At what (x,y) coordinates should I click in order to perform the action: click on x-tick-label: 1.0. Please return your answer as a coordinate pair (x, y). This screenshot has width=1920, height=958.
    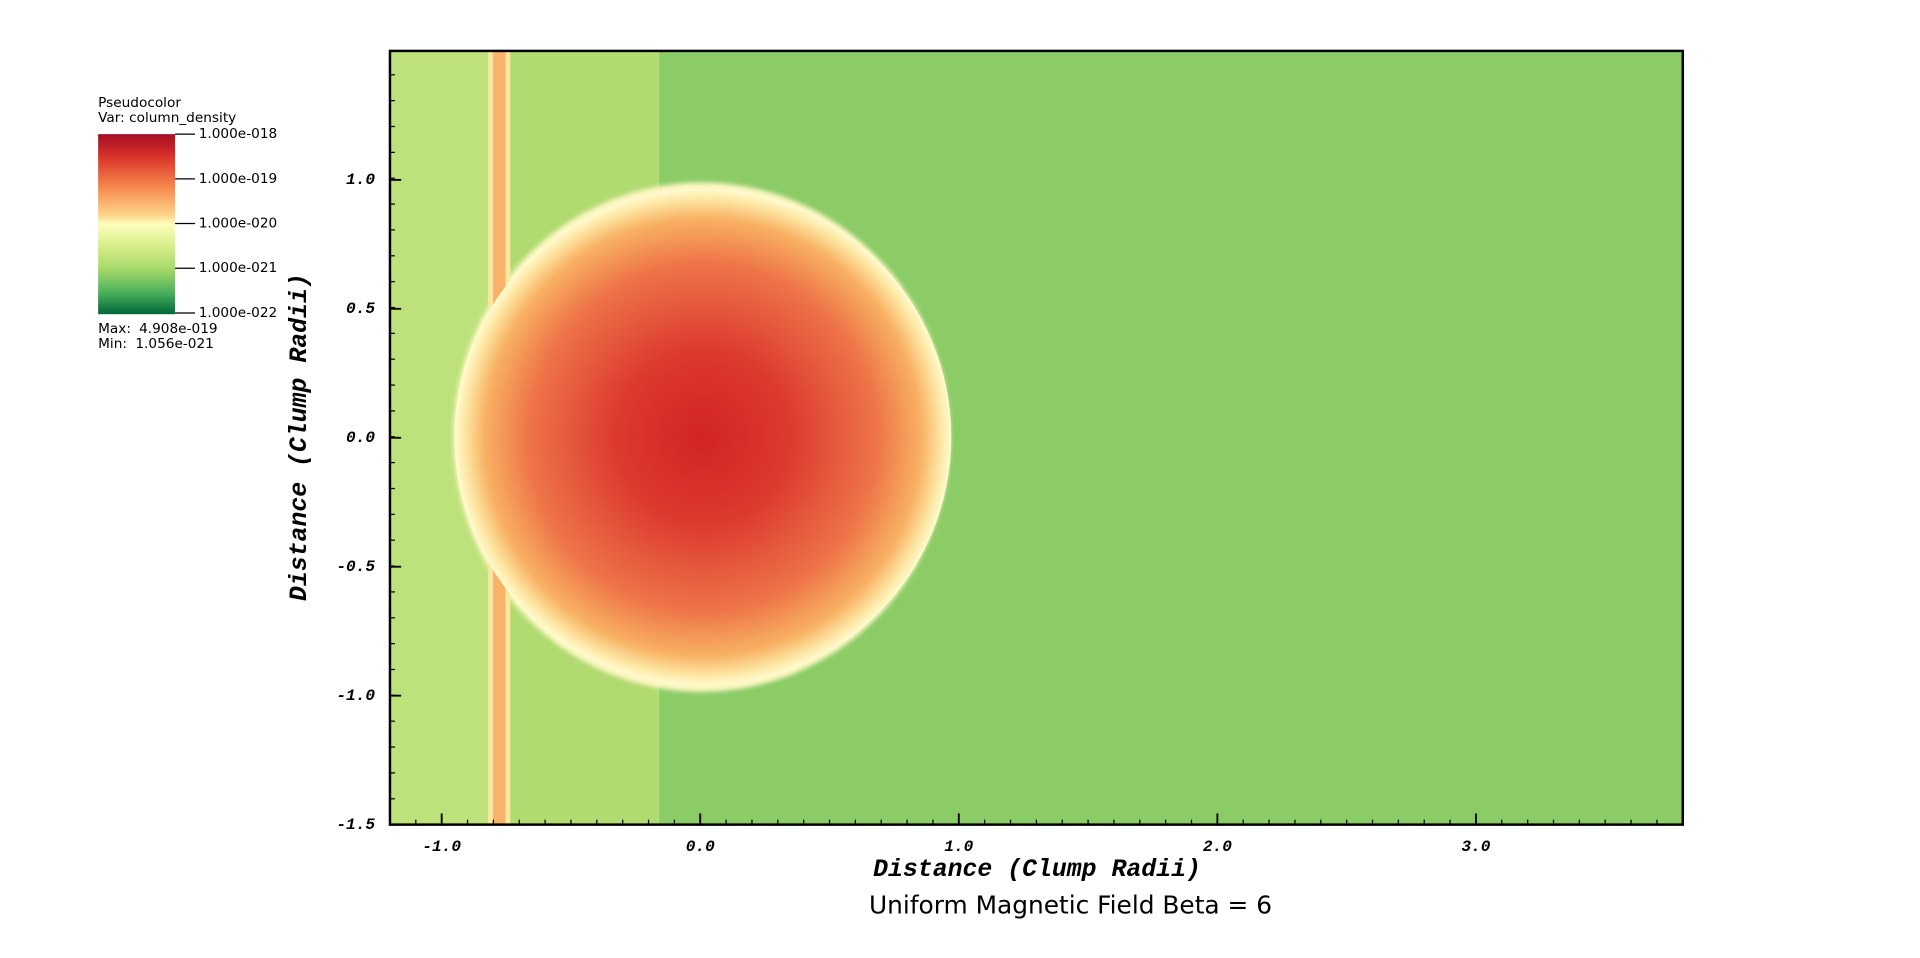
    Looking at the image, I should click on (958, 847).